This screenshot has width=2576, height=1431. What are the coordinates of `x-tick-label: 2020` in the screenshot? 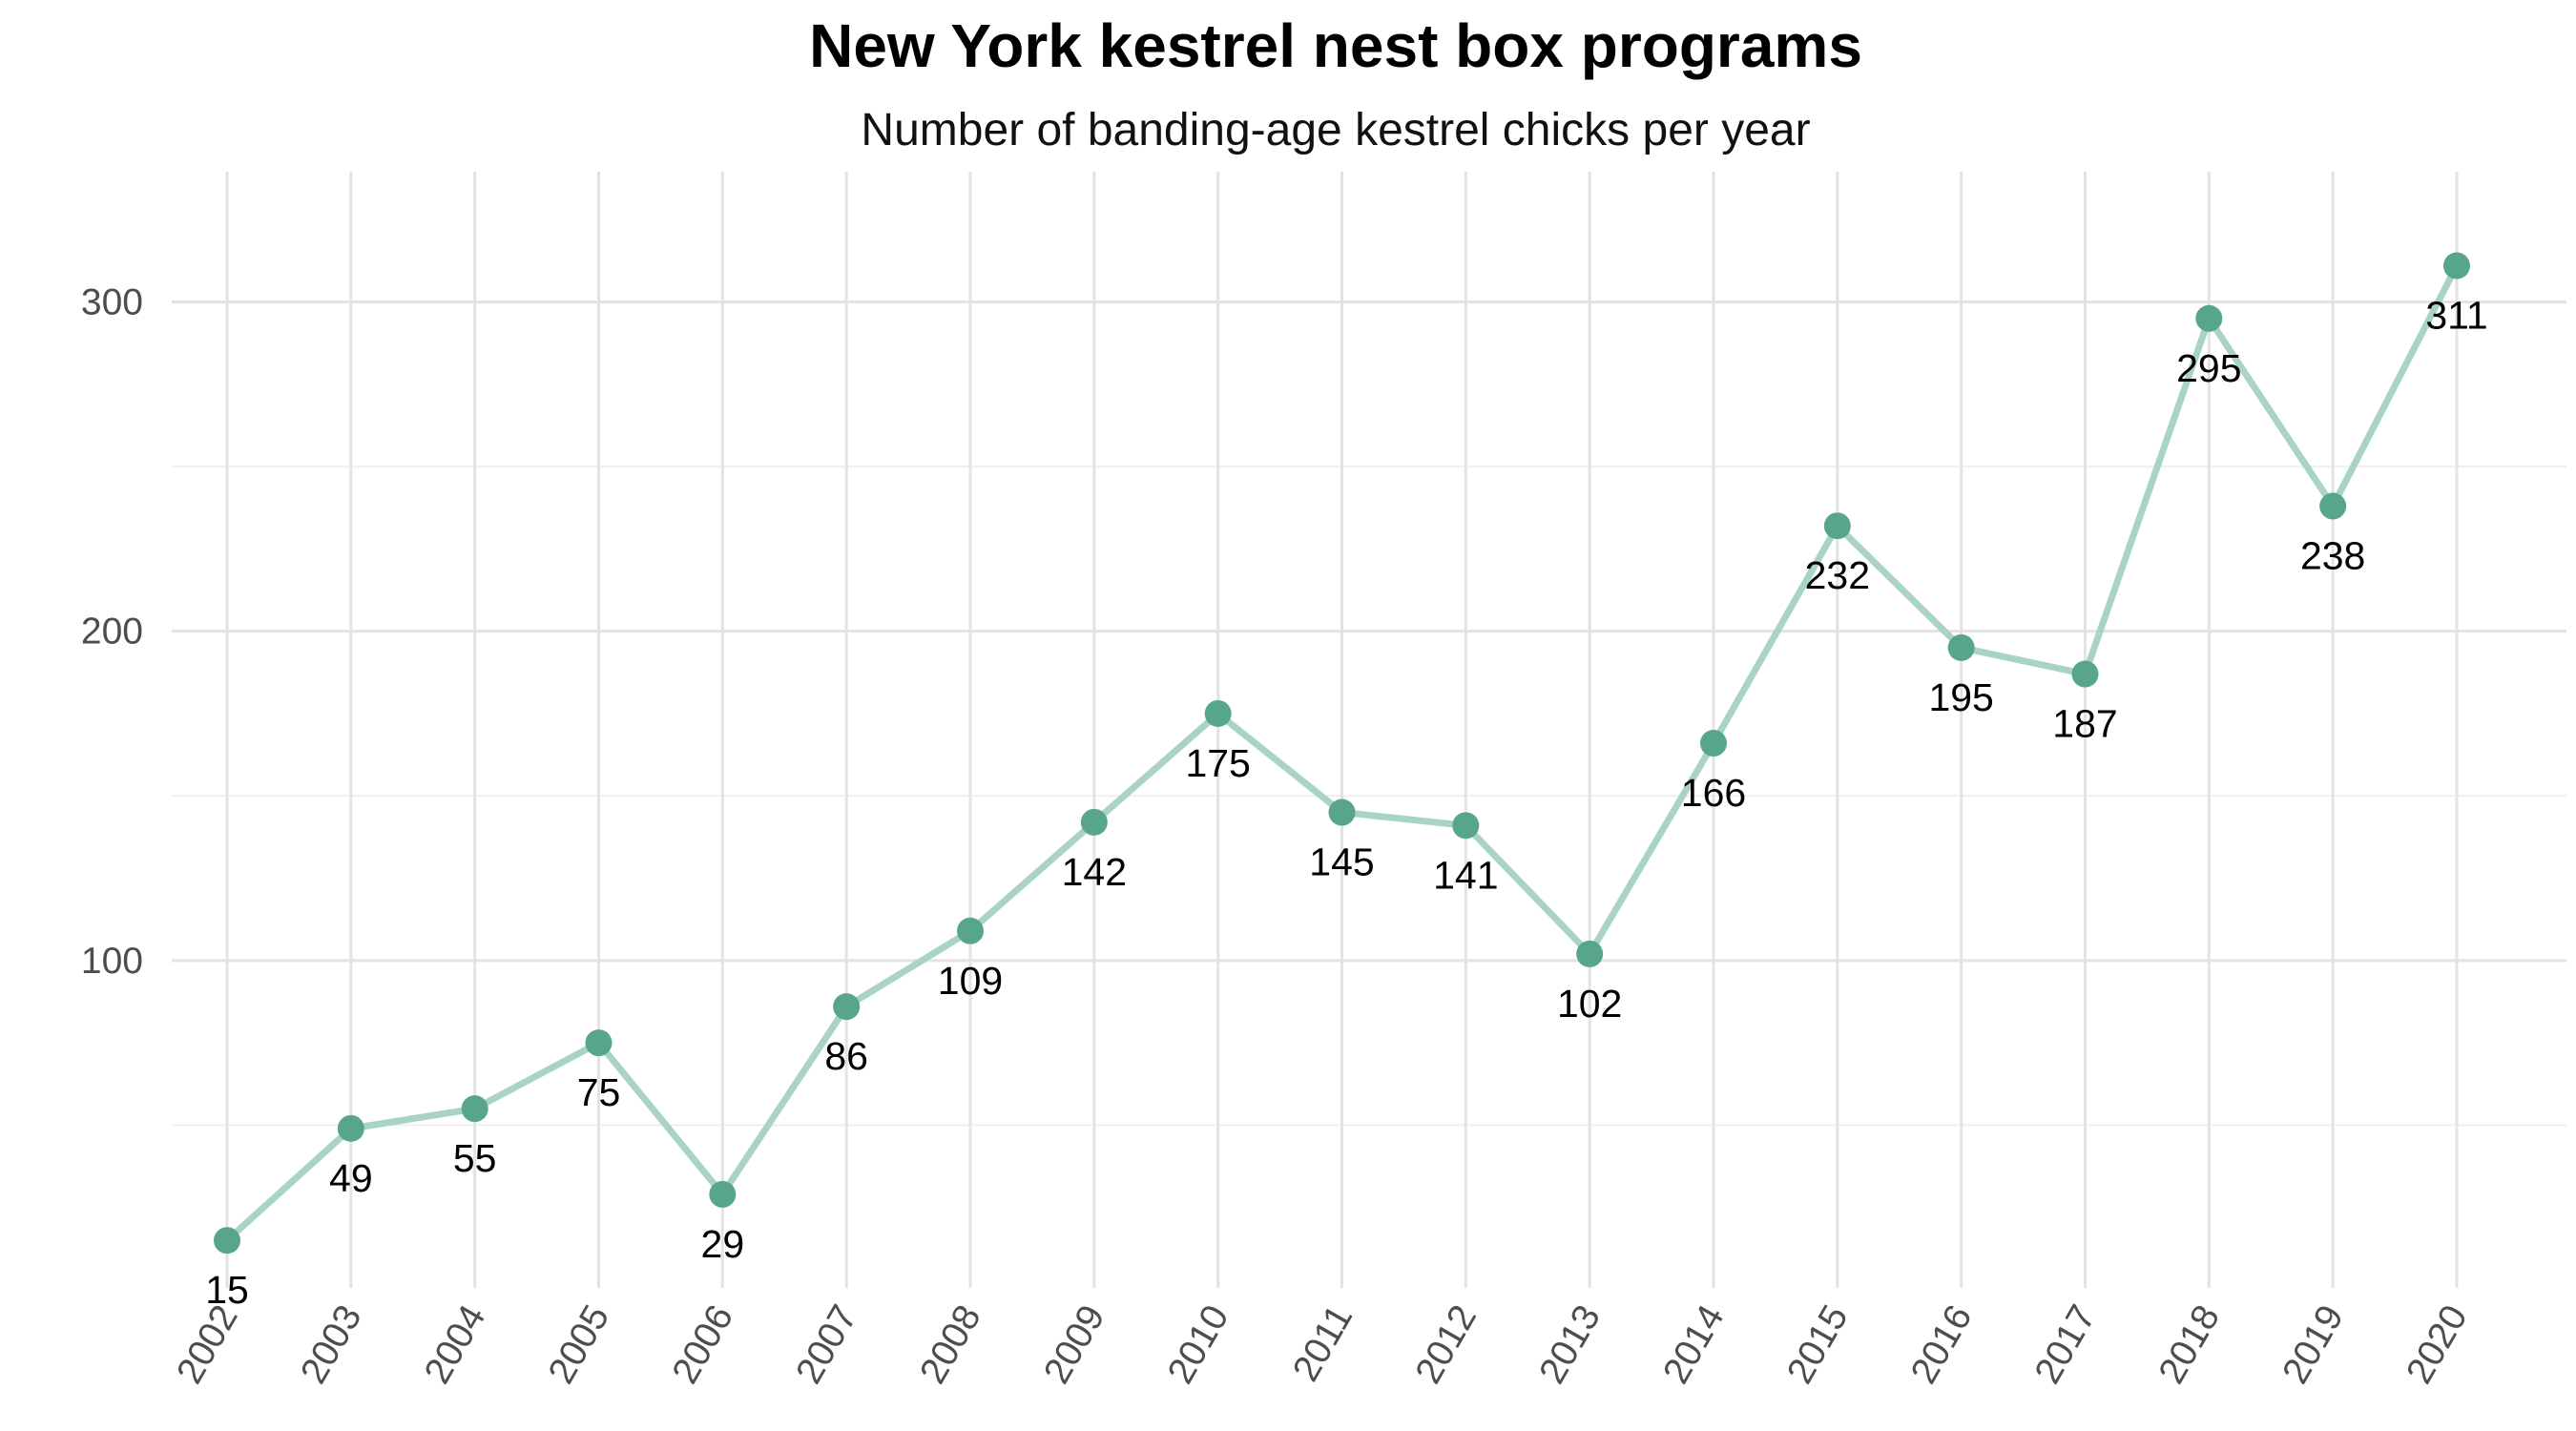 It's located at (2437, 1344).